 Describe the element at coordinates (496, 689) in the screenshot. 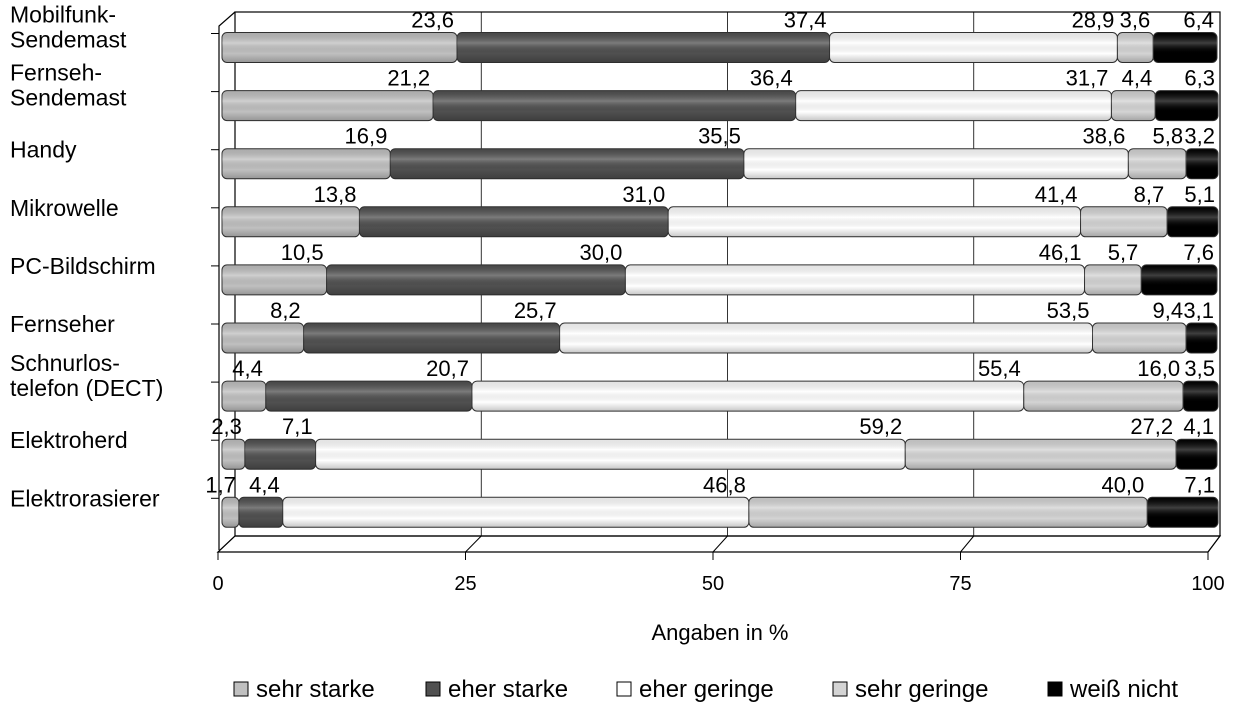

I see `legend-item: eher starke` at that location.